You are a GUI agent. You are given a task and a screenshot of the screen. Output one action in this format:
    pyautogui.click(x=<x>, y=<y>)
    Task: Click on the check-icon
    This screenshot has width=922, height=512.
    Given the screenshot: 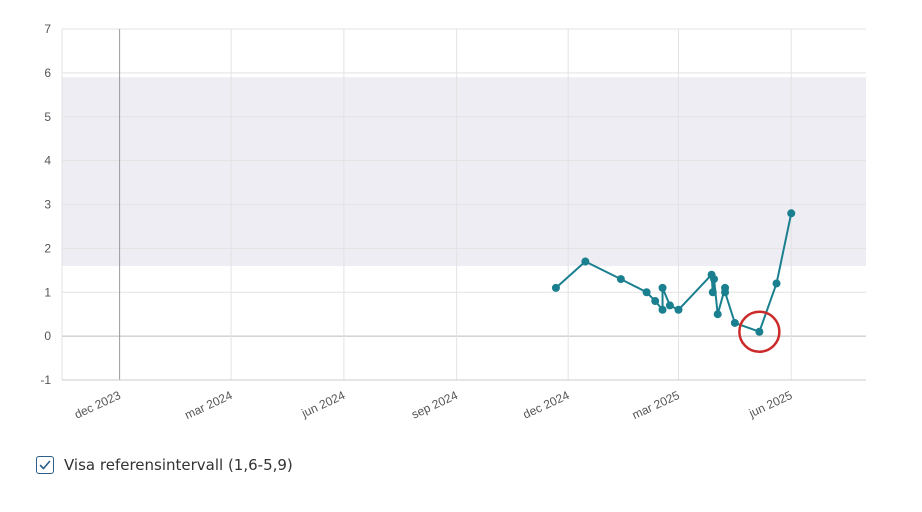 What is the action you would take?
    pyautogui.click(x=45, y=465)
    